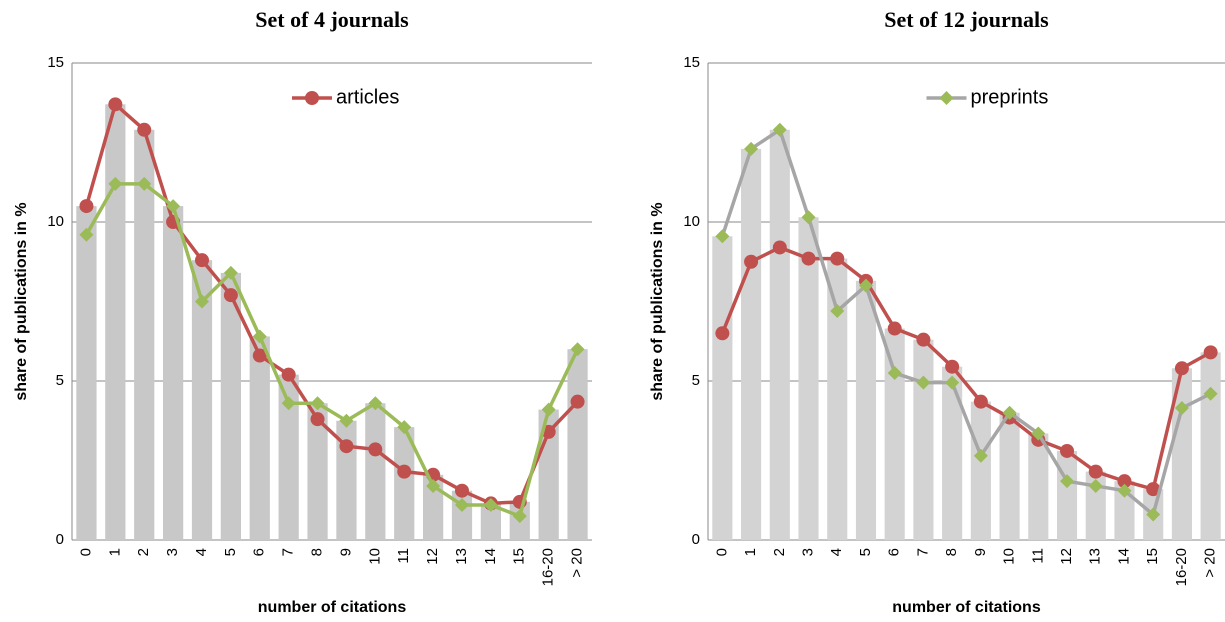 The image size is (1225, 622). I want to click on legend-label: articles, so click(367, 97).